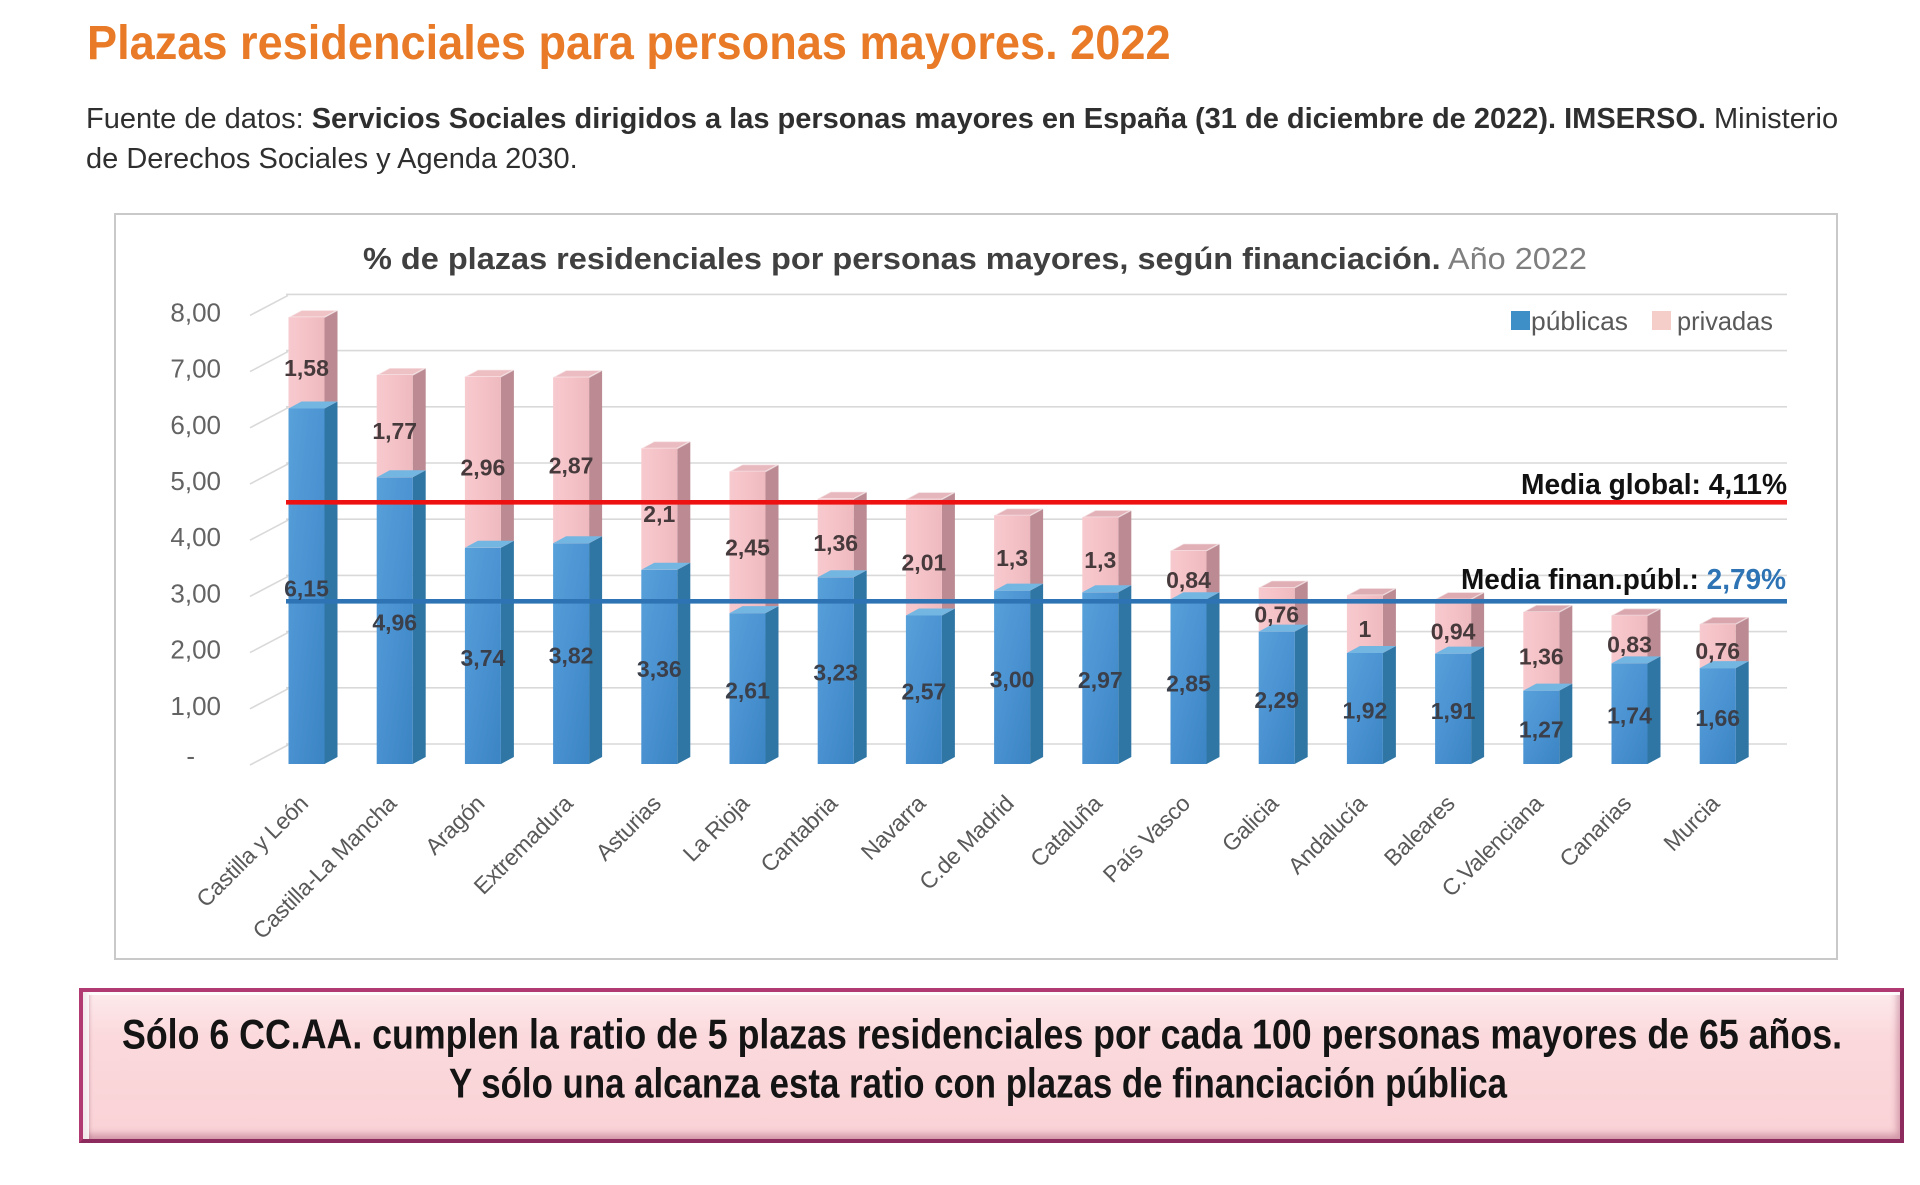 This screenshot has width=1920, height=1185. I want to click on svg-text: 0,94, so click(1453, 631).